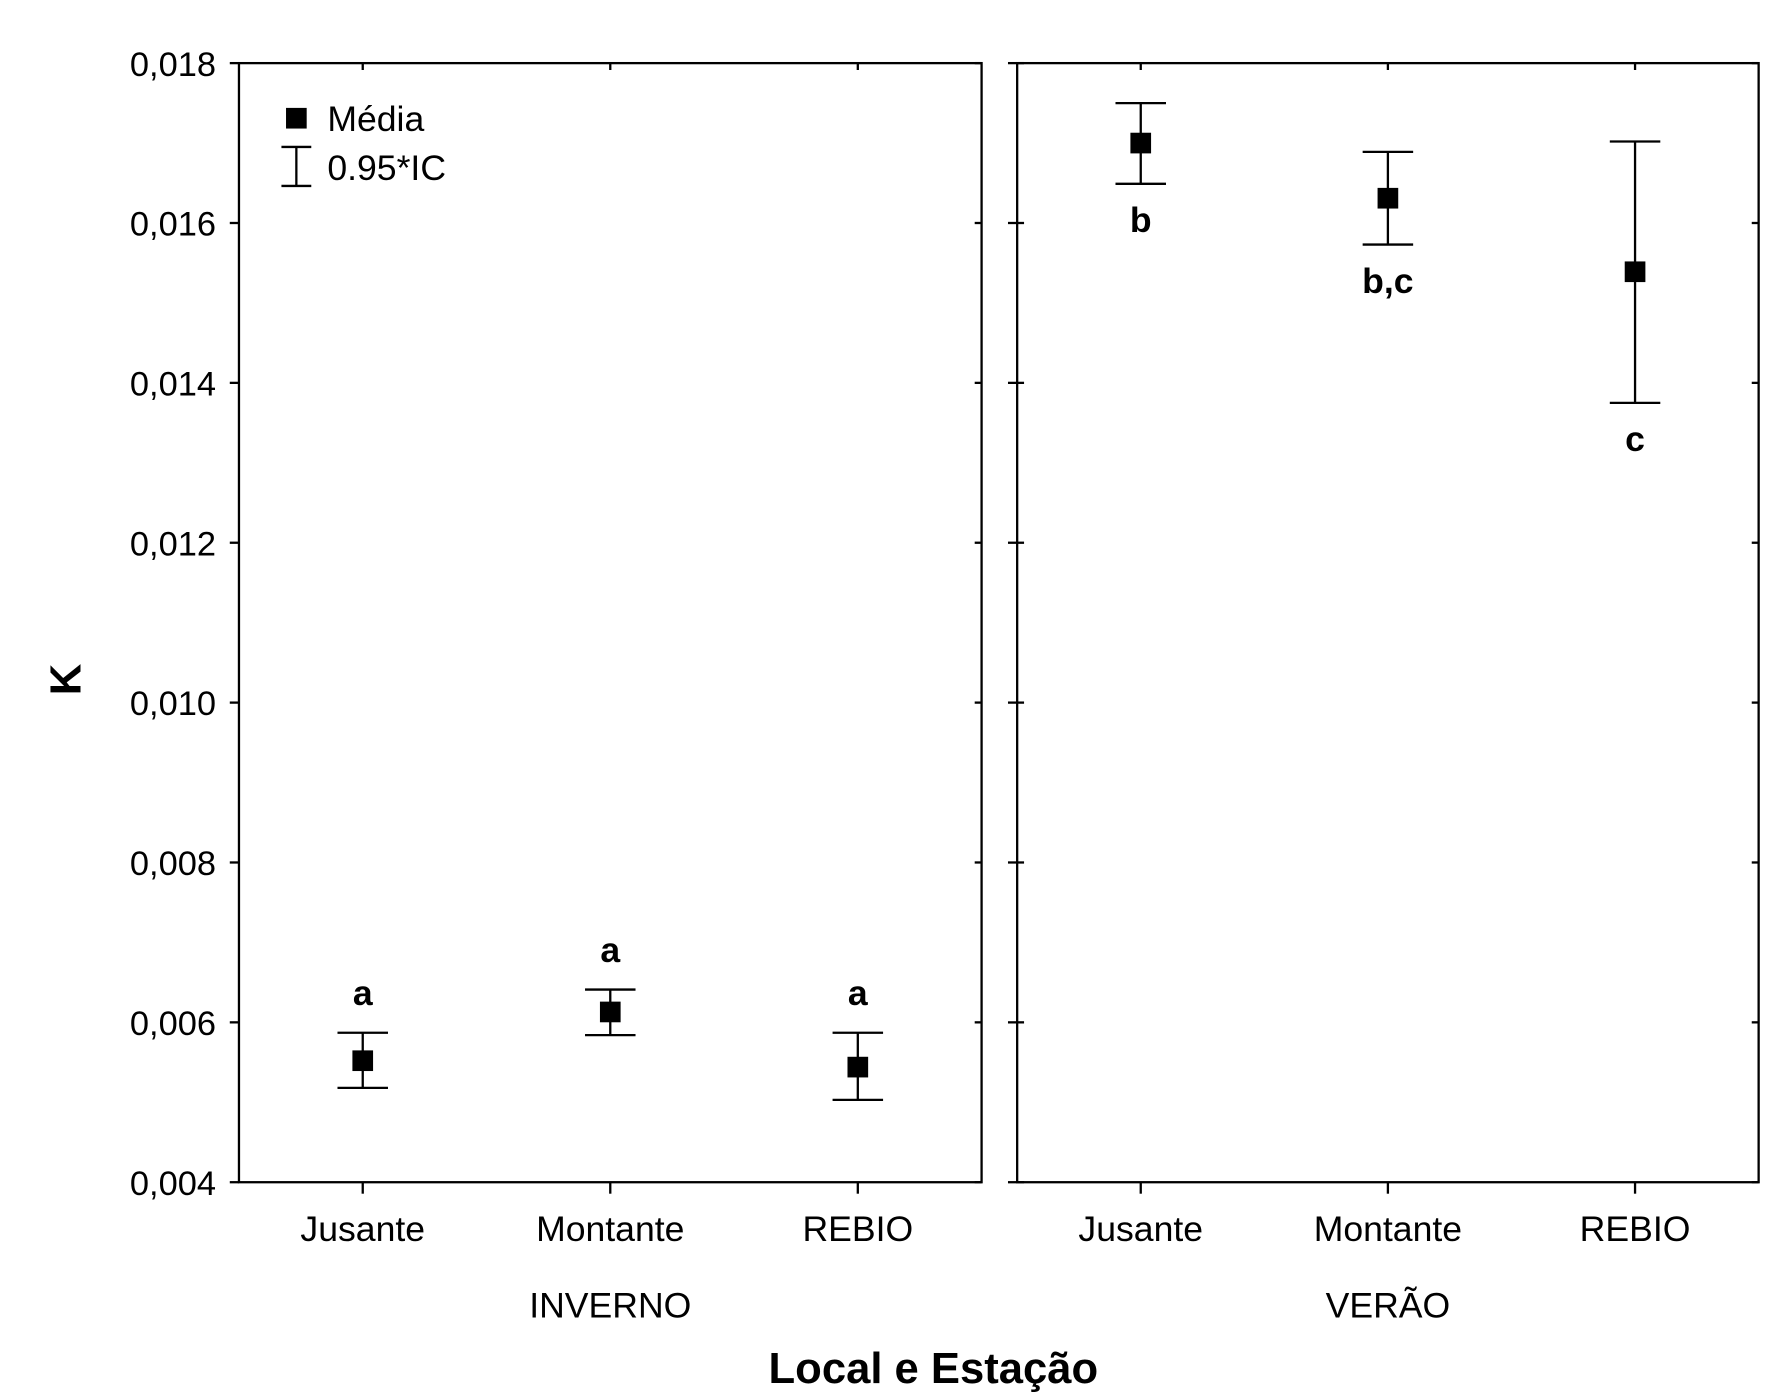 The width and height of the screenshot is (1791, 1398). What do you see at coordinates (173, 864) in the screenshot?
I see `y-tick-label: 0,008` at bounding box center [173, 864].